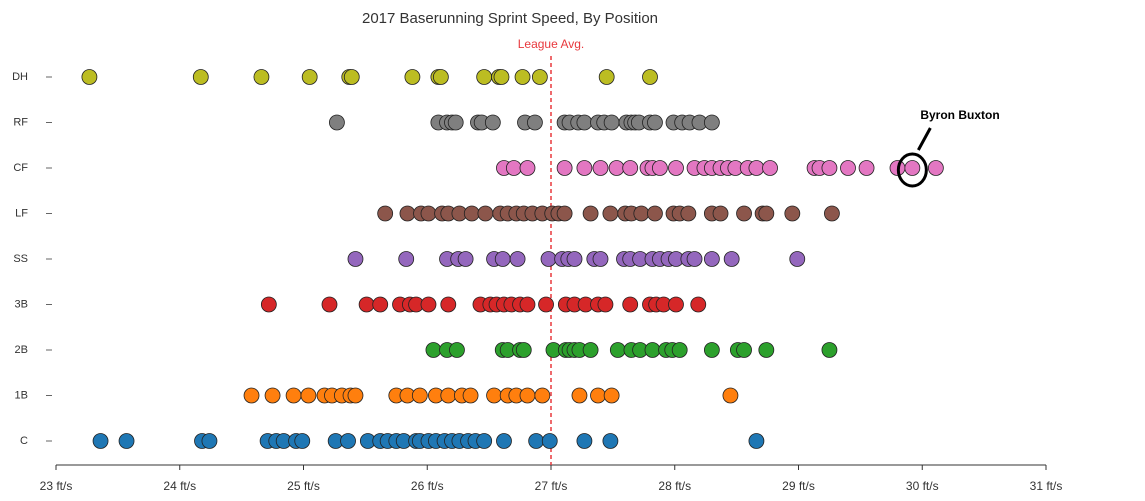 This screenshot has width=1145, height=501. Describe the element at coordinates (959, 115) in the screenshot. I see `annotation-text: Byron Buxton` at that location.